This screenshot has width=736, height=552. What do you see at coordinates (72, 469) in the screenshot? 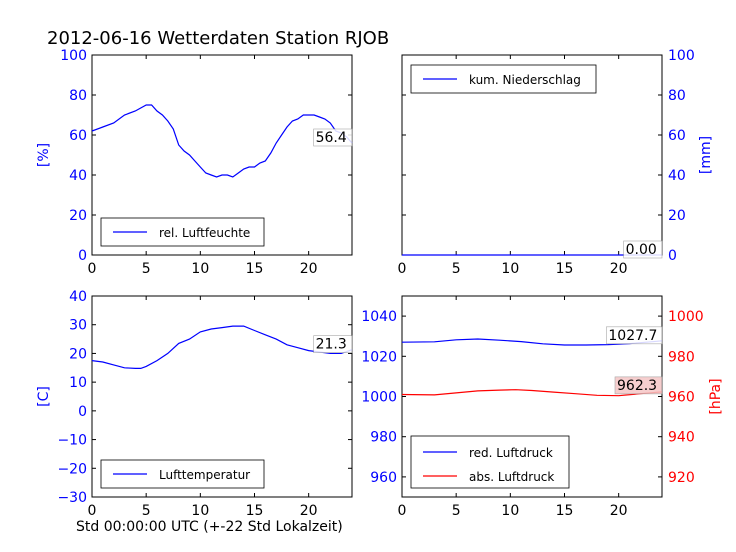
I see `y-tick-label: −20` at bounding box center [72, 469].